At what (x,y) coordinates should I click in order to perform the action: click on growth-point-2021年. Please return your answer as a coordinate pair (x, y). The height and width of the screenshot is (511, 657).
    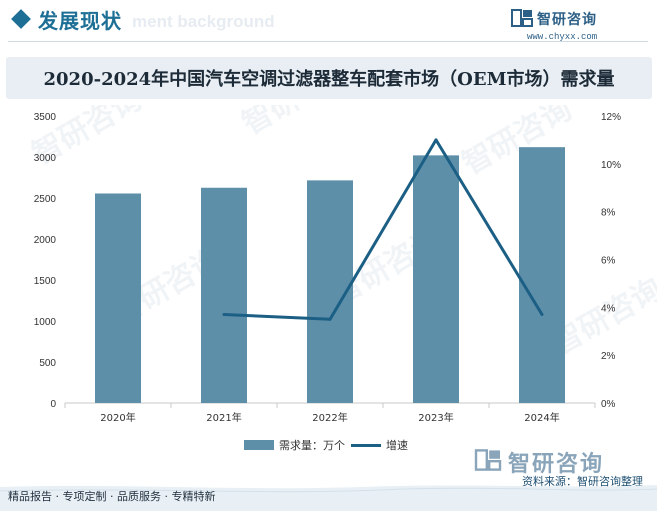
    Looking at the image, I should click on (224, 315).